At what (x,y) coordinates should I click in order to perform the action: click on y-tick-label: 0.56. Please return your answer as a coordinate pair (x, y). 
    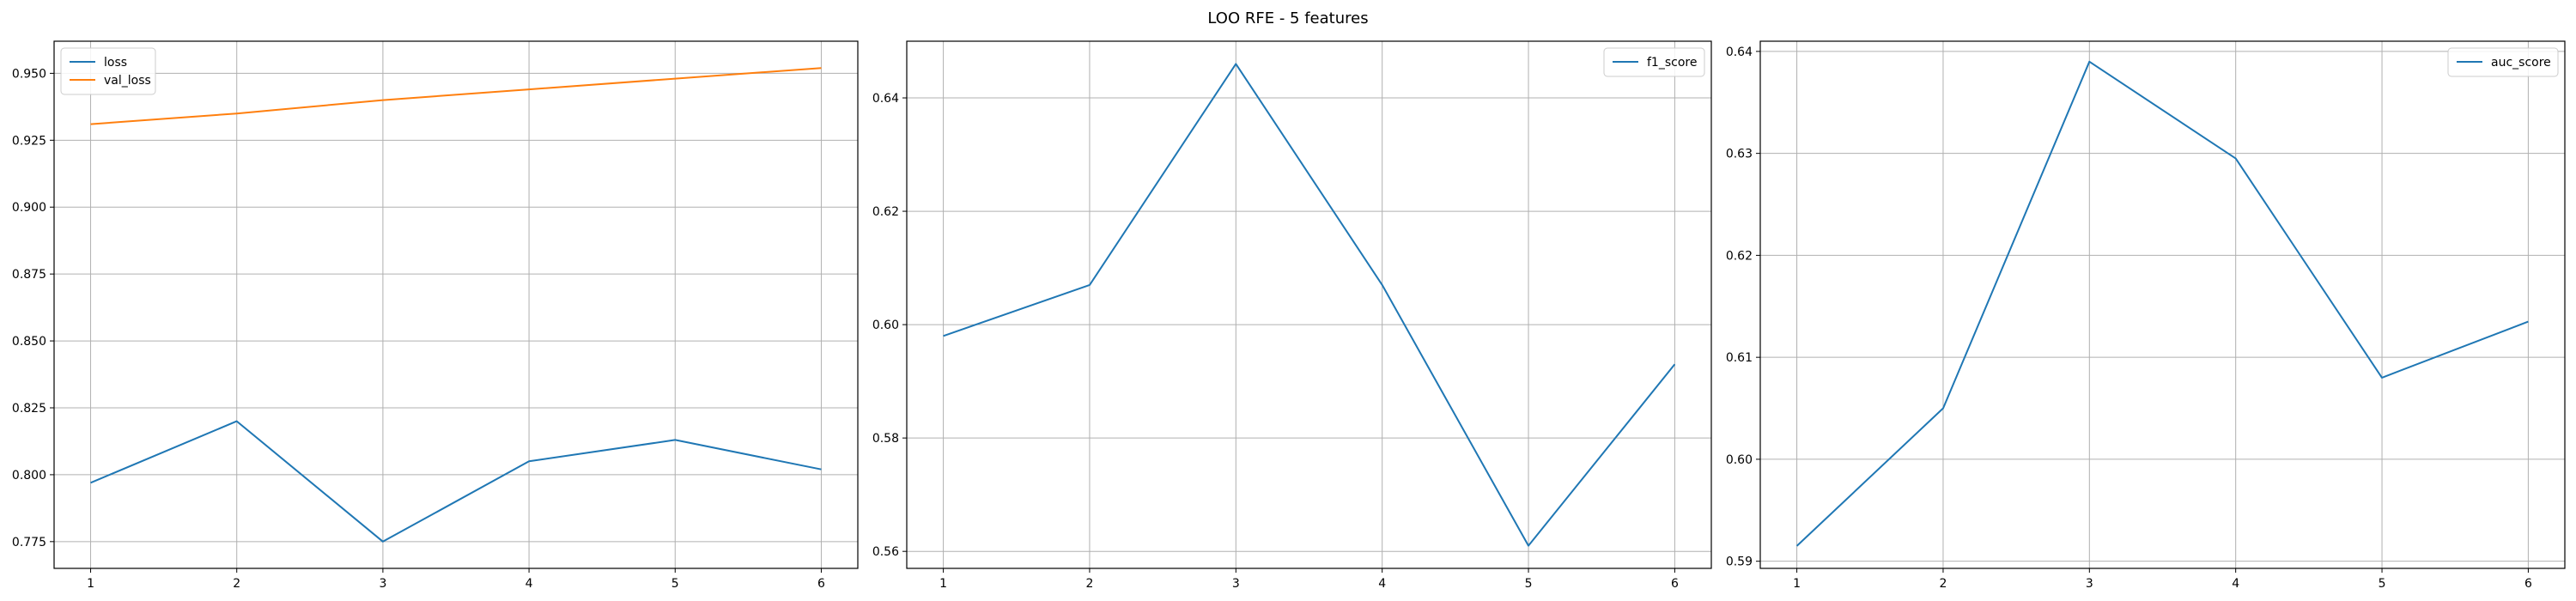
    Looking at the image, I should click on (885, 552).